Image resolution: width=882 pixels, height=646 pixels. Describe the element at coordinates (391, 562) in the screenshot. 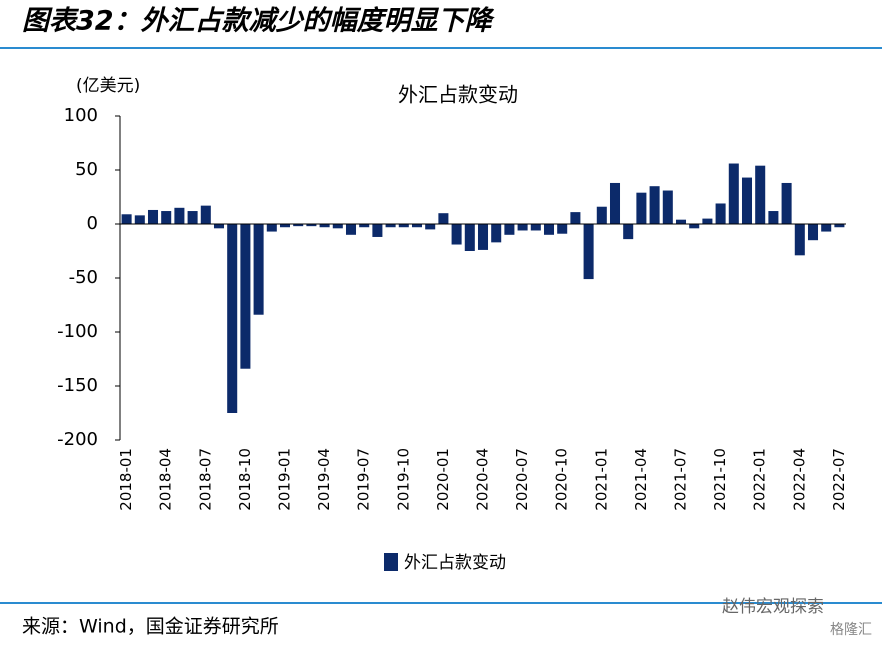

I see `legend-swatch` at that location.